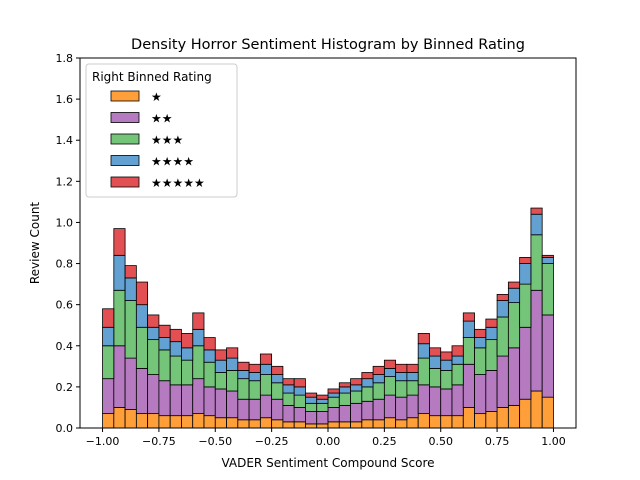 This screenshot has width=640, height=480. What do you see at coordinates (65, 428) in the screenshot?
I see `y-tick-label: 0.0` at bounding box center [65, 428].